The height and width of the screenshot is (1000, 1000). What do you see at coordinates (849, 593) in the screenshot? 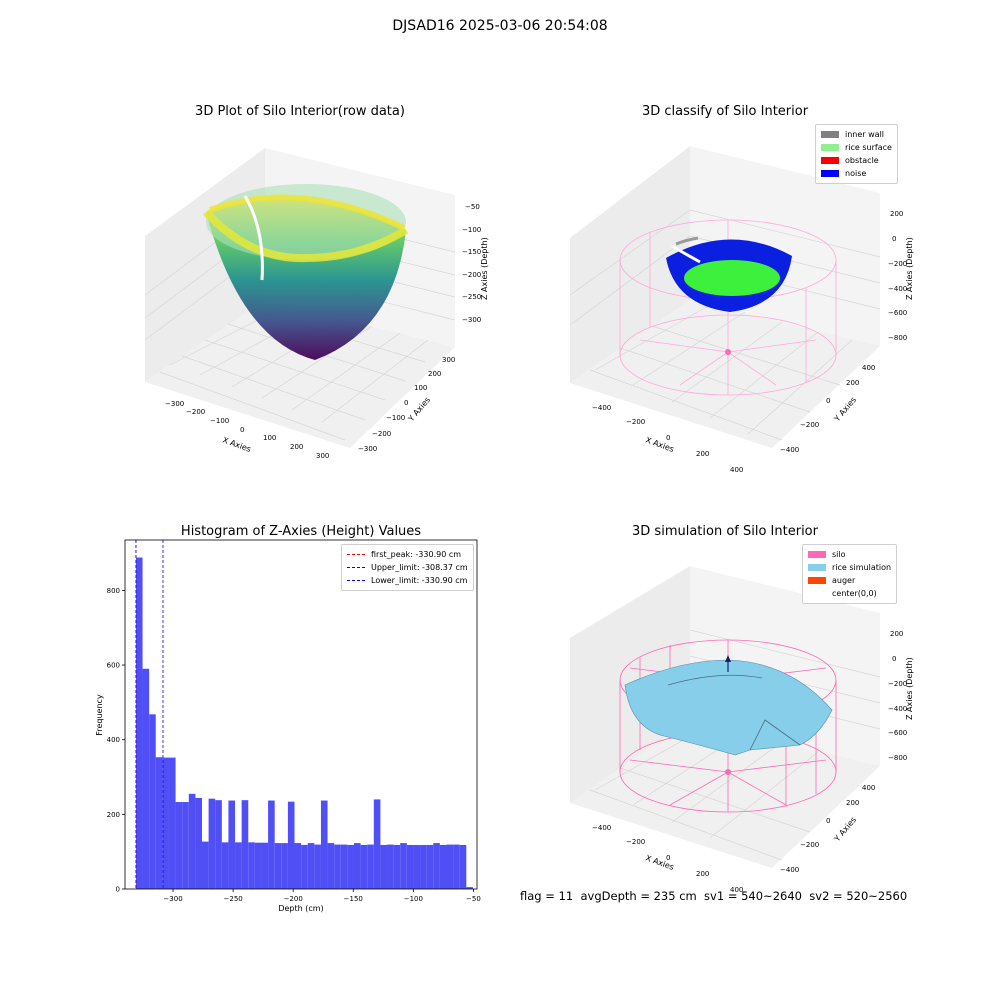
I see `legend-entry: center(0,0)` at bounding box center [849, 593].